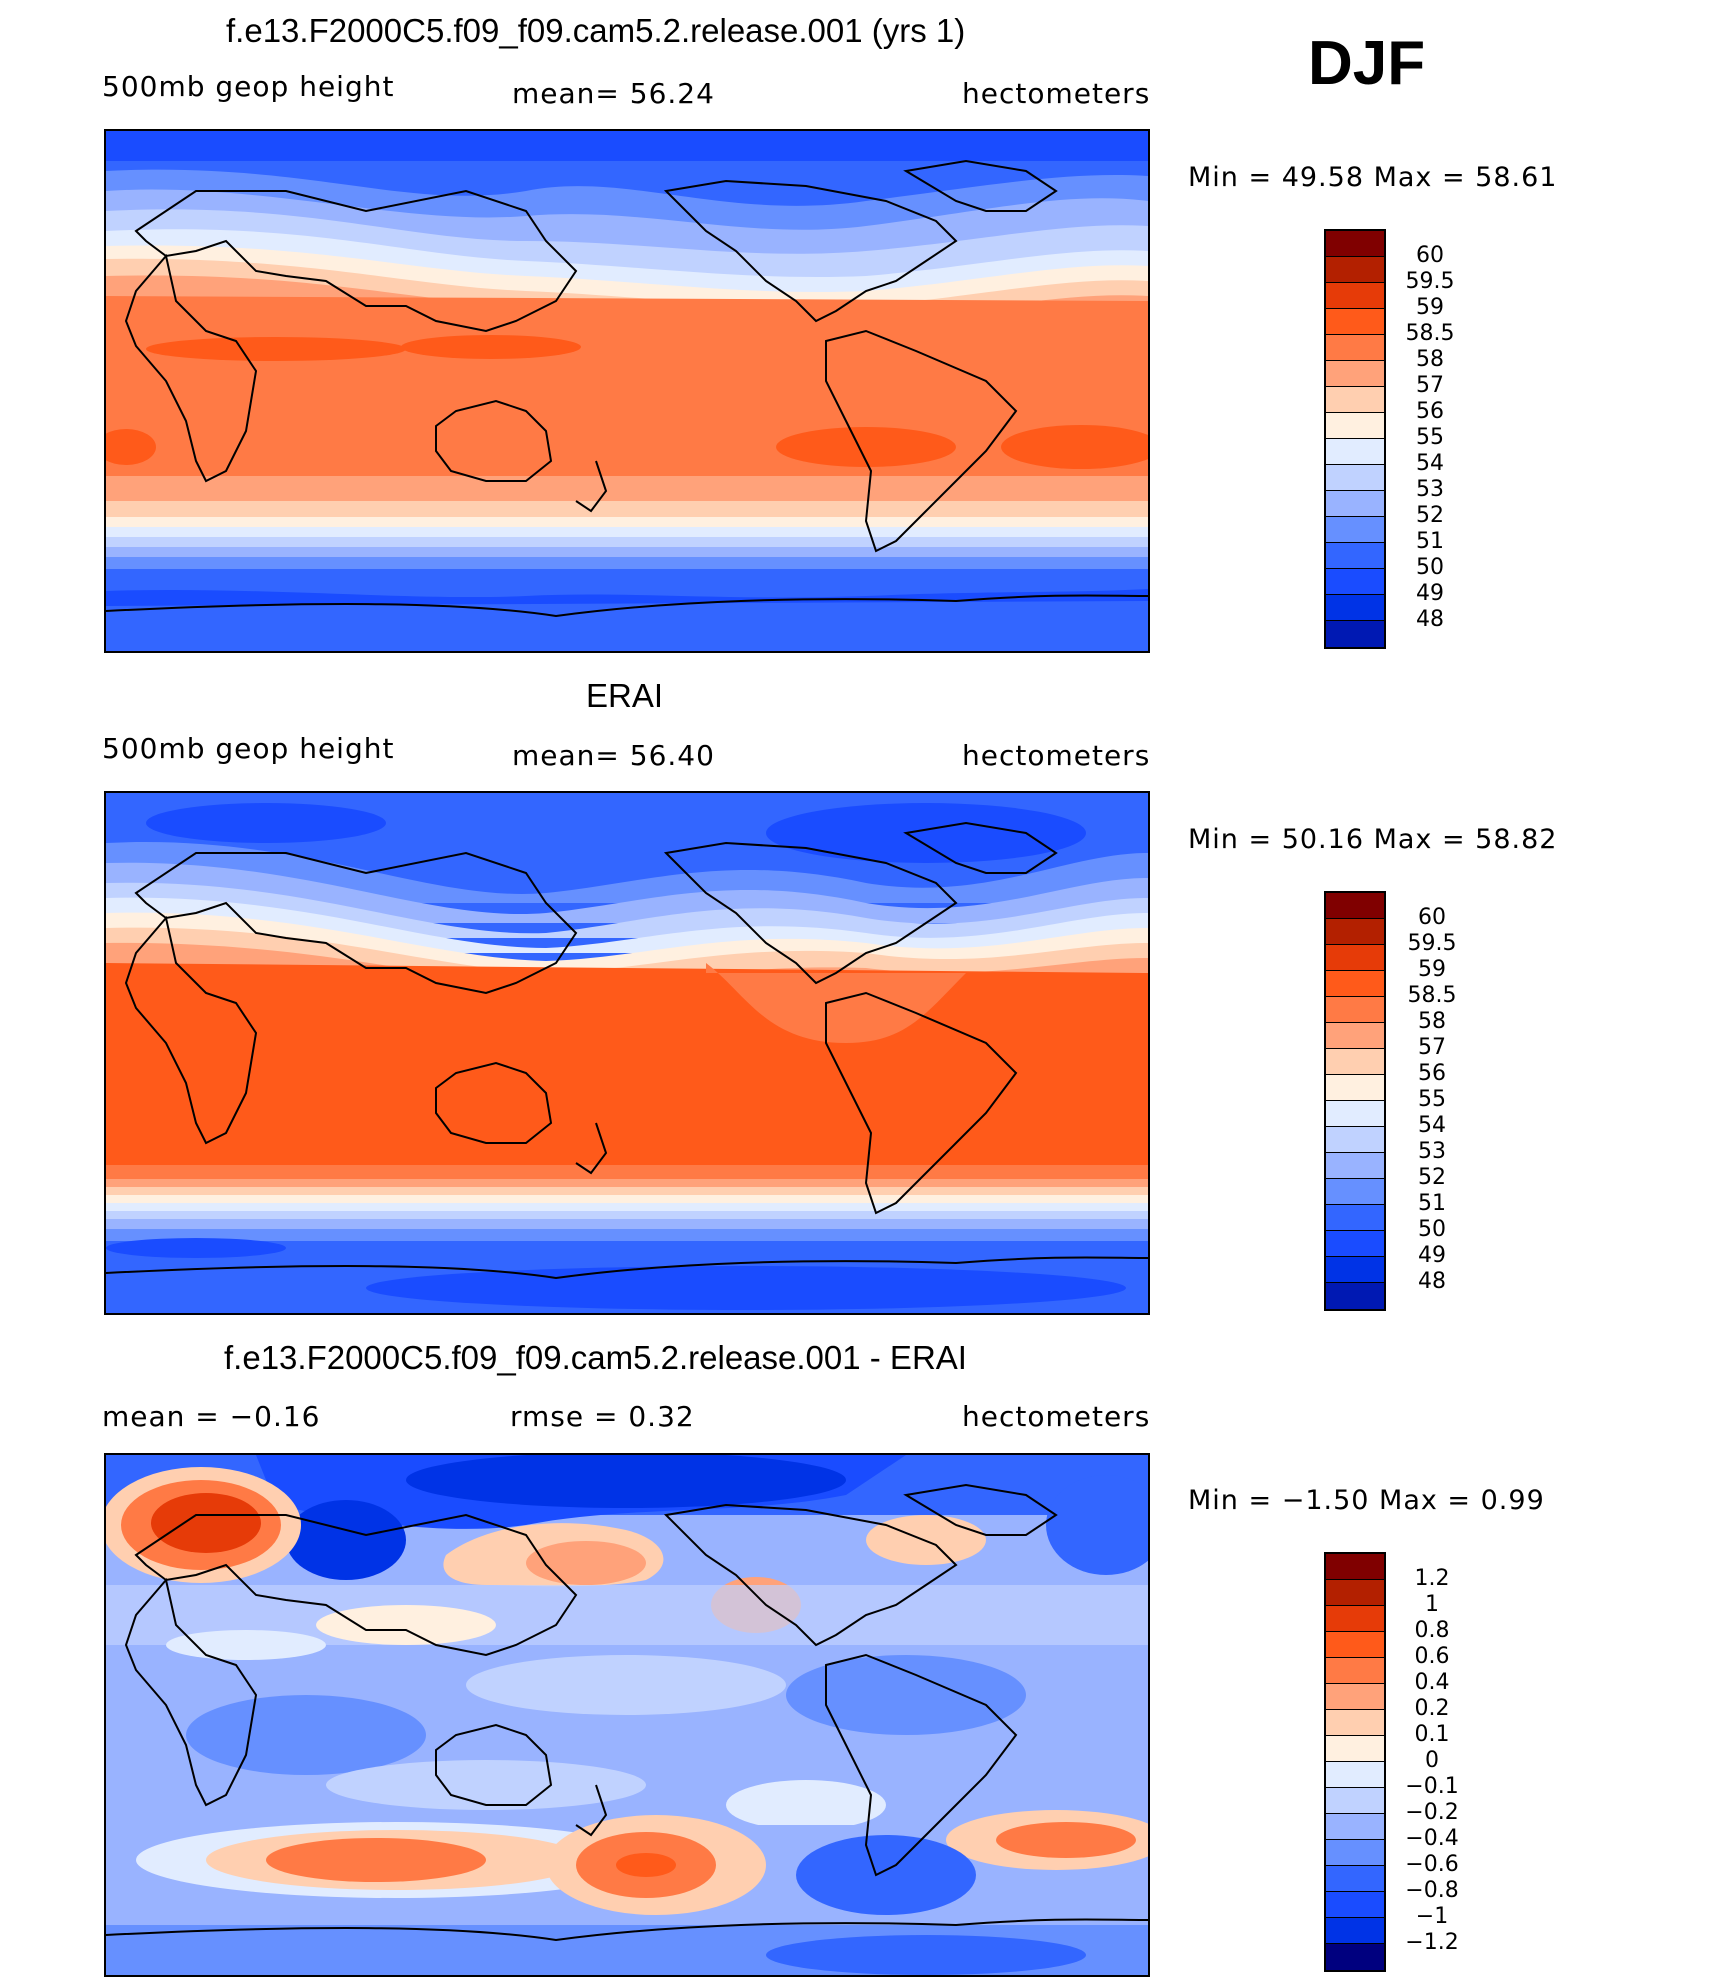 The width and height of the screenshot is (1710, 1979). What do you see at coordinates (1366, 1500) in the screenshot?
I see `minmax-label: Min = −1.50 Max = 0.99` at bounding box center [1366, 1500].